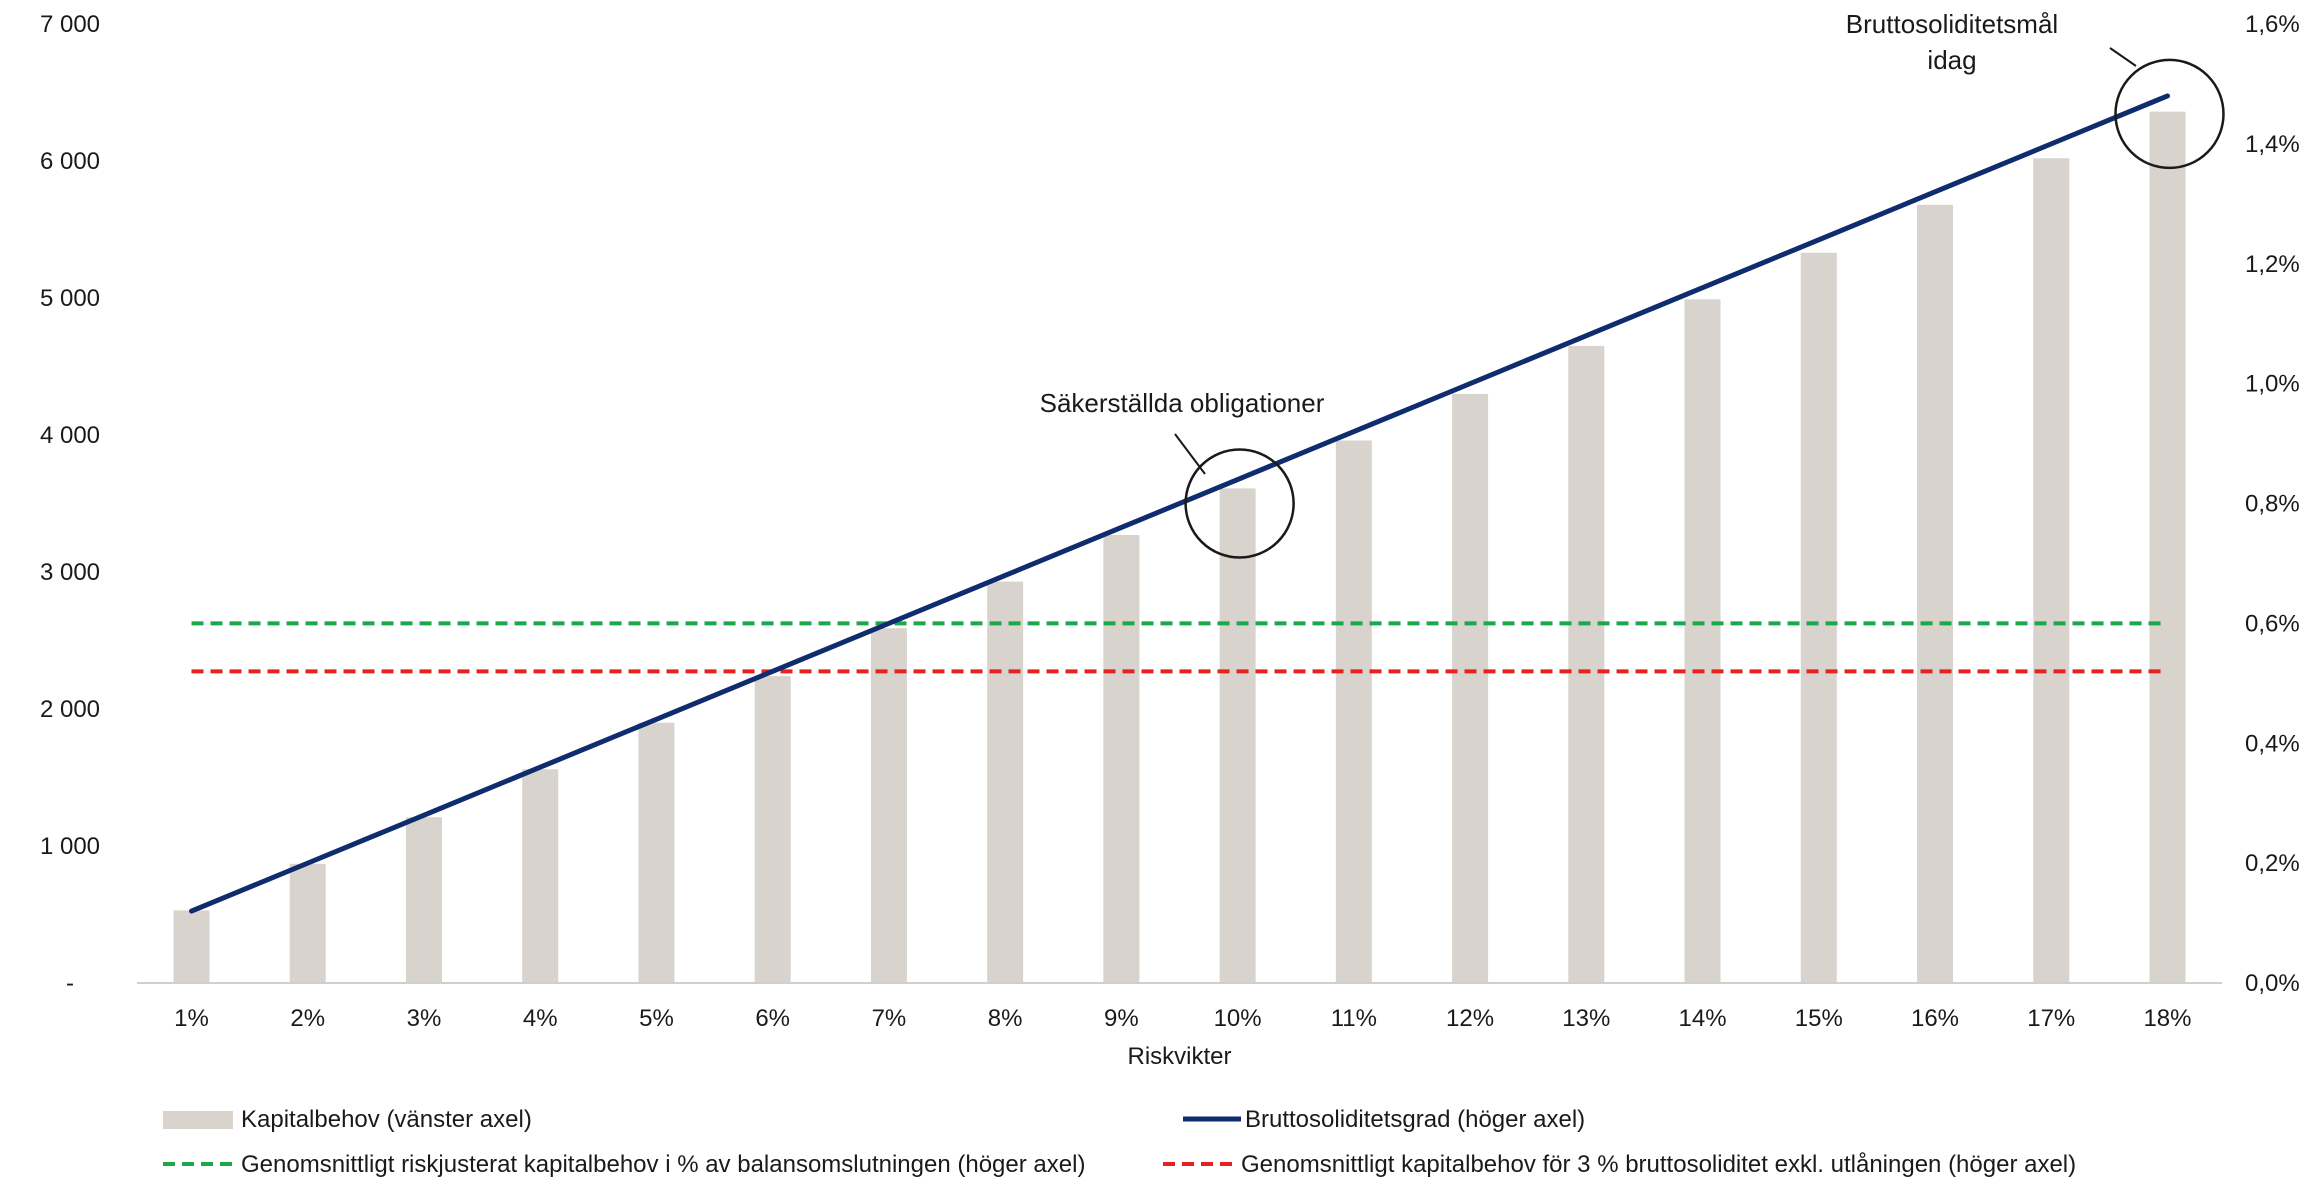 The height and width of the screenshot is (1190, 2315). What do you see at coordinates (772, 1018) in the screenshot?
I see `x-tick-label: 6%` at bounding box center [772, 1018].